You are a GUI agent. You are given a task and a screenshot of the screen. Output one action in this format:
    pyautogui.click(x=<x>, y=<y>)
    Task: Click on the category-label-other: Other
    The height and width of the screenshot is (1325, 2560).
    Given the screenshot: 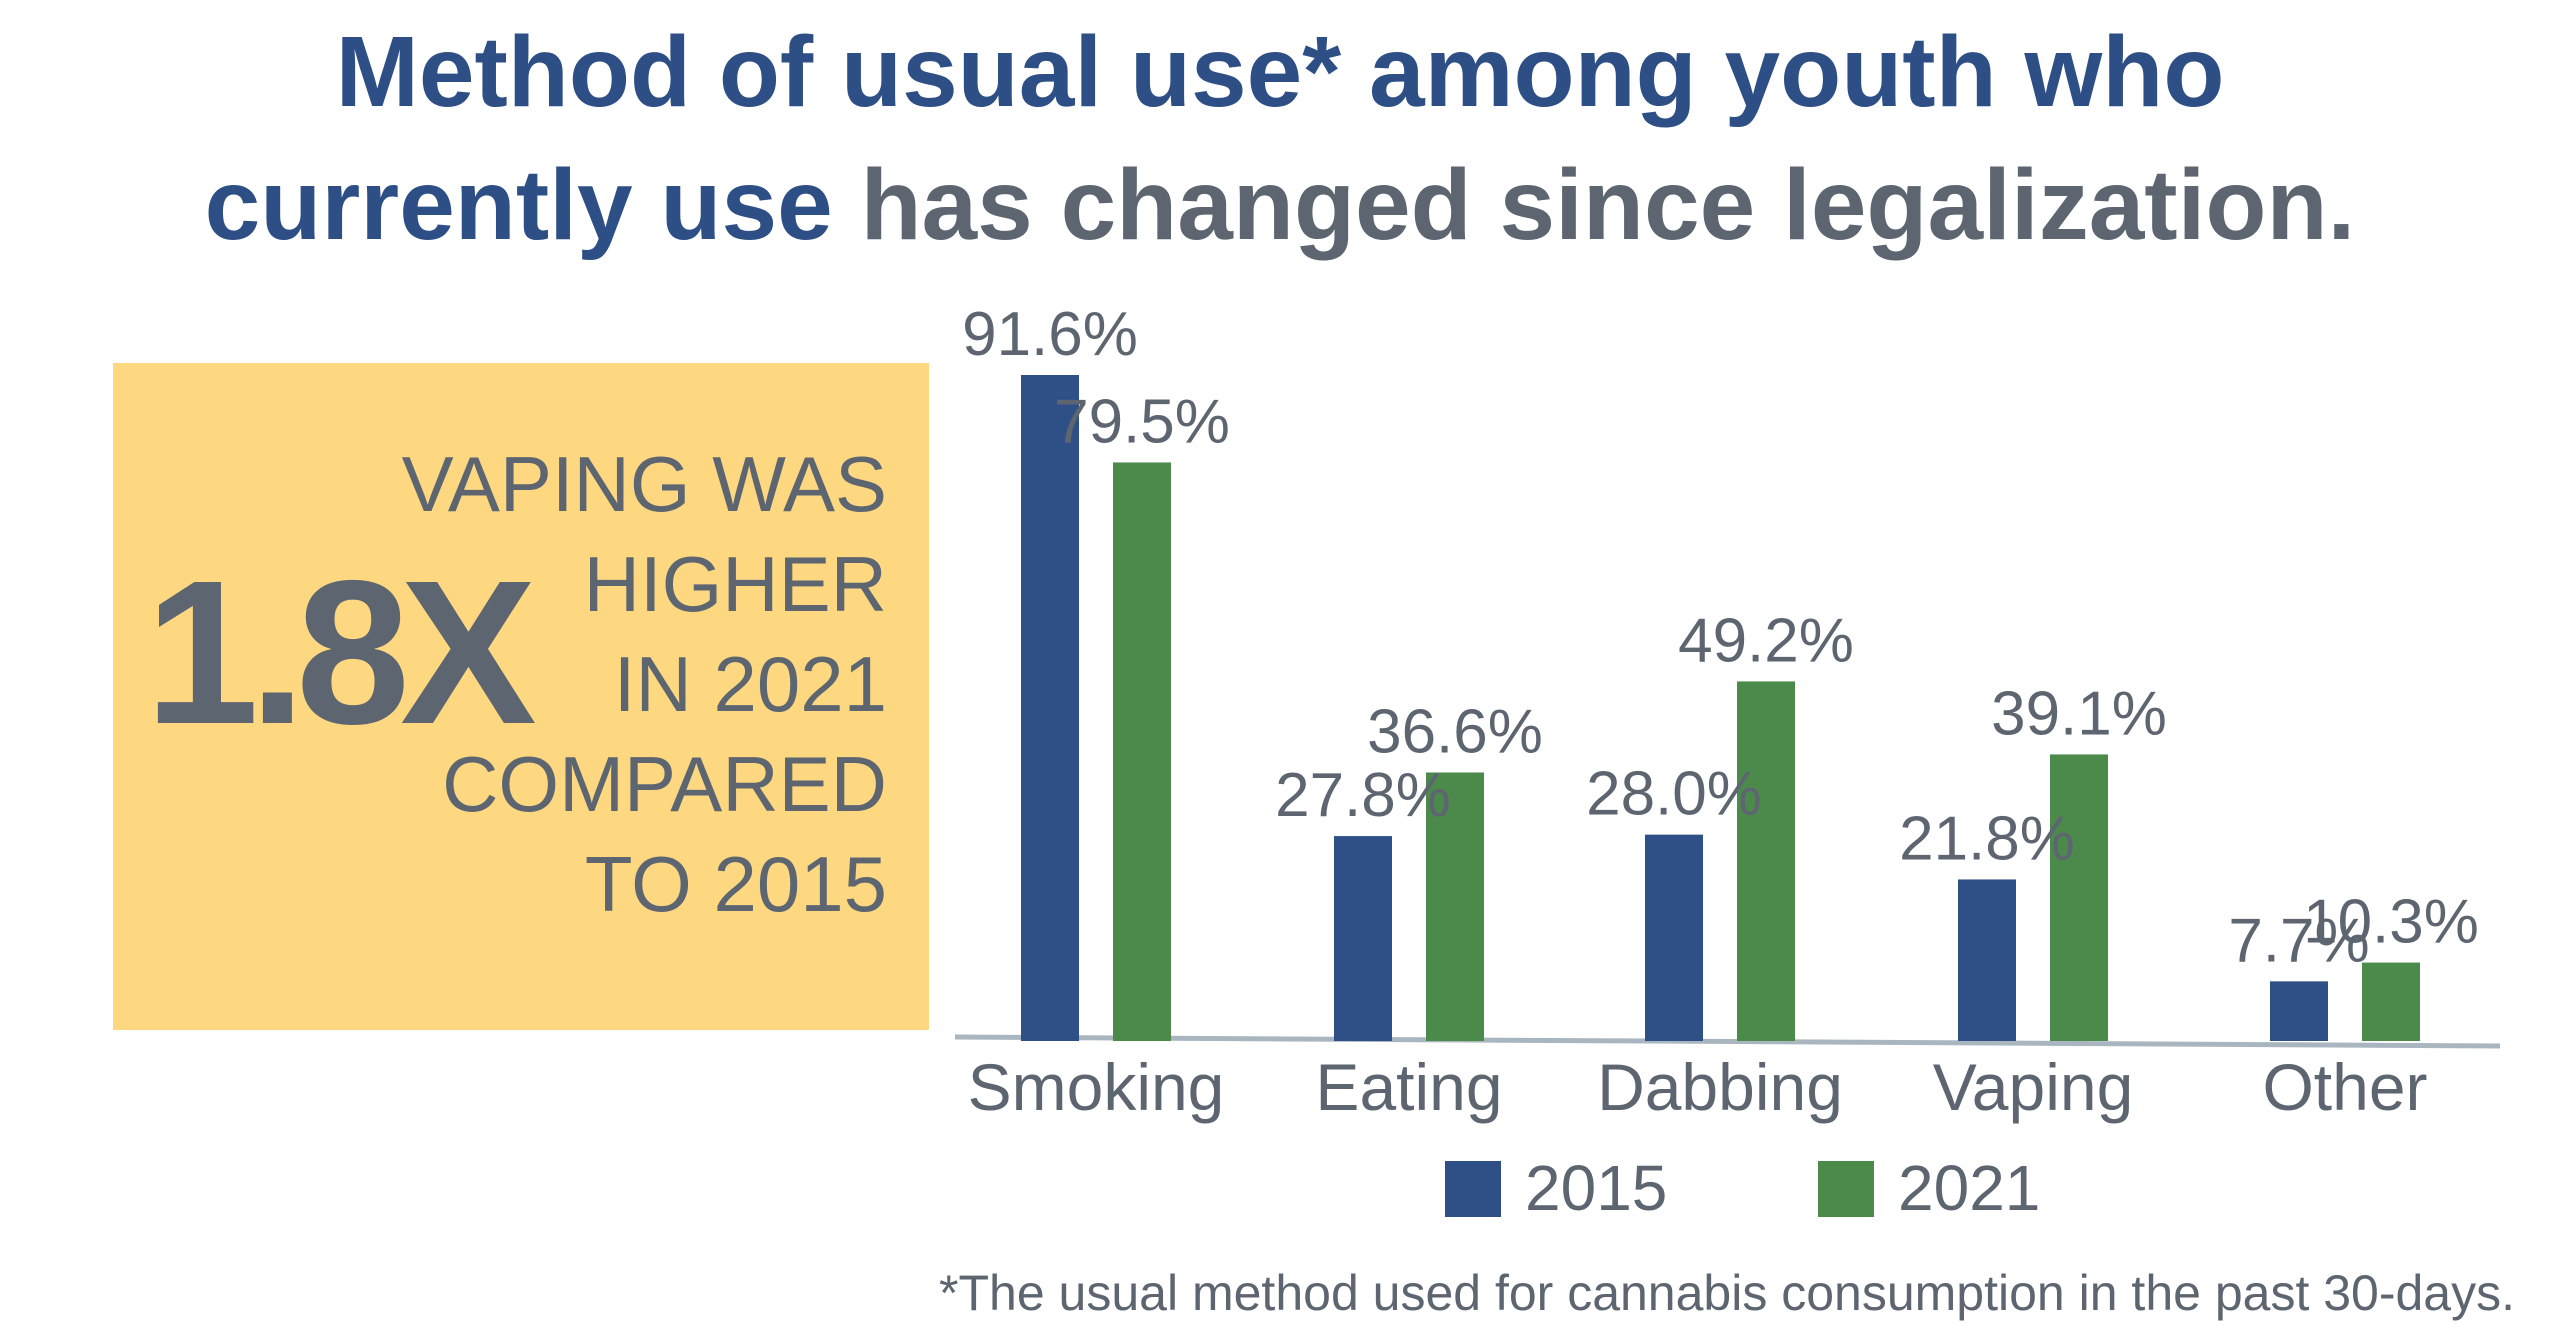 What is the action you would take?
    pyautogui.click(x=2344, y=1087)
    